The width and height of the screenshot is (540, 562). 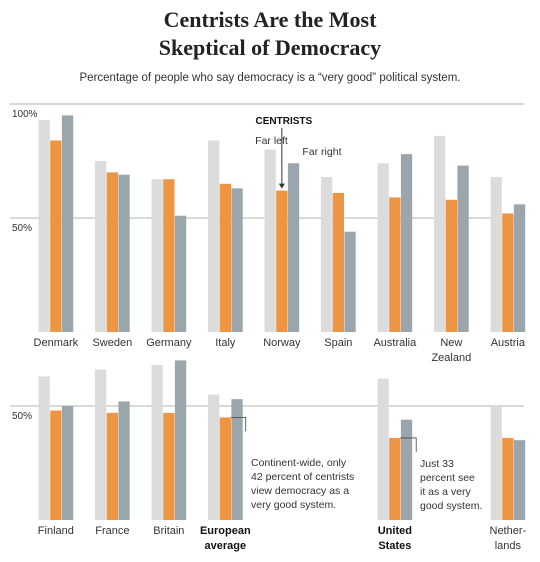 I want to click on bar-austria-centrists, so click(x=508, y=272).